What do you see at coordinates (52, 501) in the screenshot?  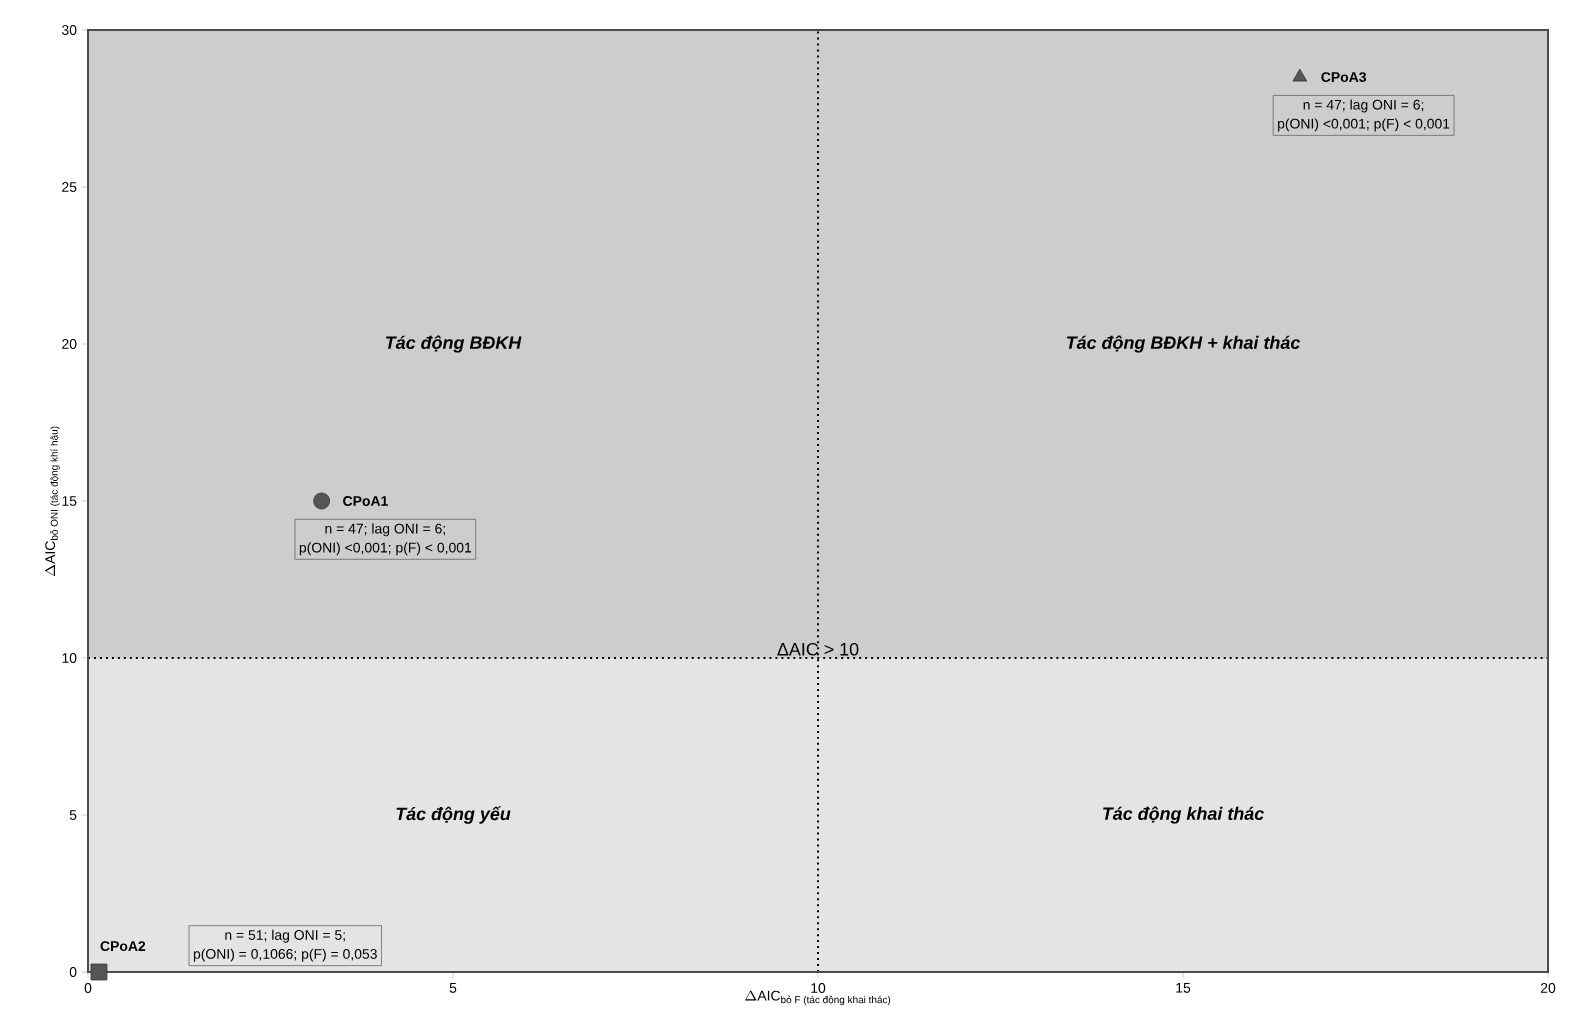 I see `y-axis-title: $\Delta\text{AIC}_{\text{bỏ ONI (tác động khí hậu)}}$` at bounding box center [52, 501].